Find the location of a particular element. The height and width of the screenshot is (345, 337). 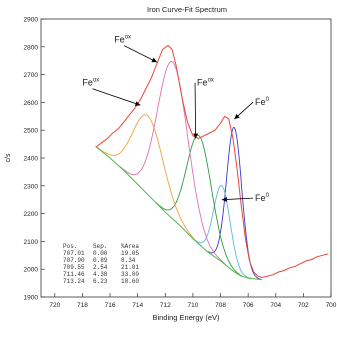

table-cell: 4.38 is located at coordinates (100, 274).